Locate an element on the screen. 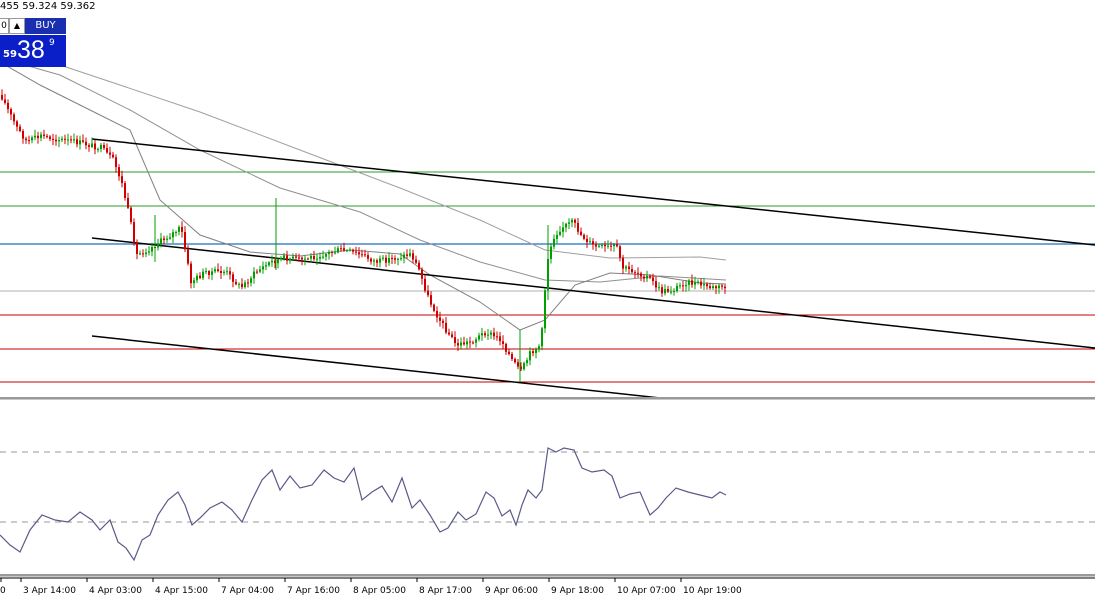 The image size is (1095, 604). channel-lower-line is located at coordinates (376, 367).